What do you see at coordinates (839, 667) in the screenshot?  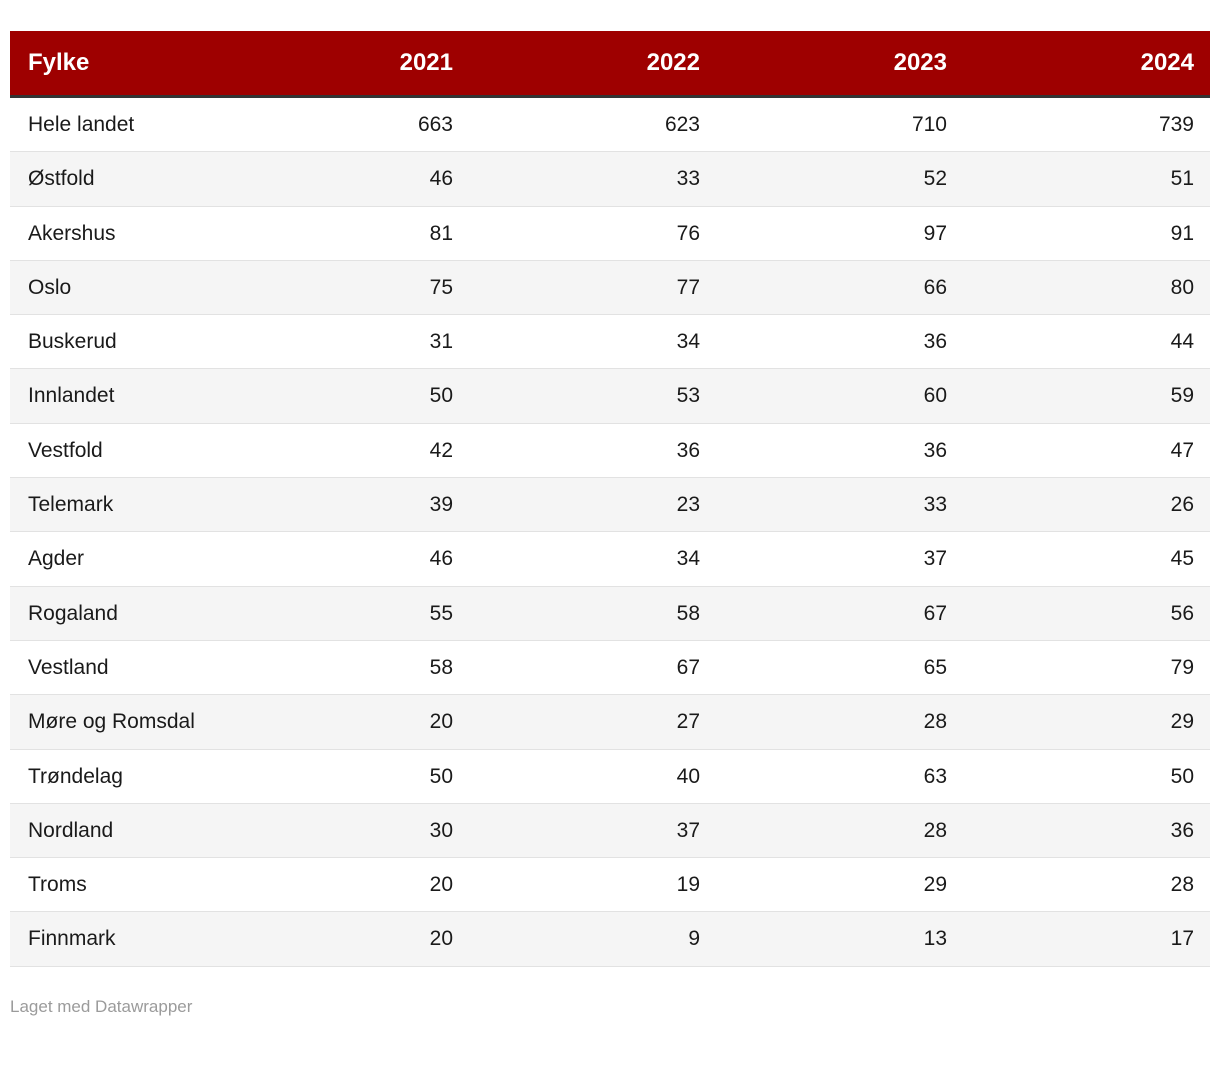 I see `value-cell: 65` at bounding box center [839, 667].